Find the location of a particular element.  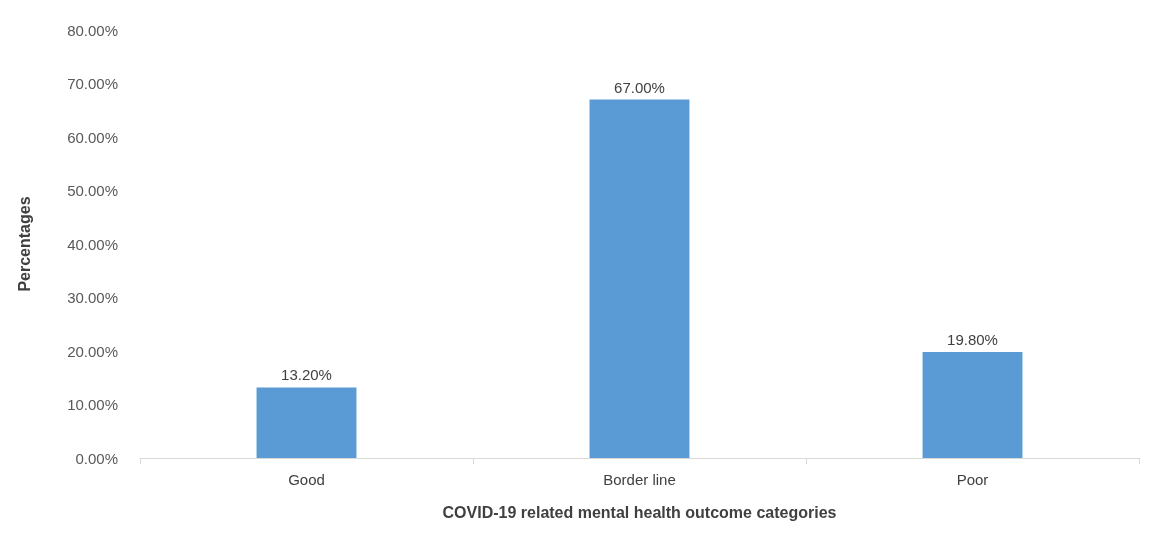

data-label: 67.00% is located at coordinates (639, 87).